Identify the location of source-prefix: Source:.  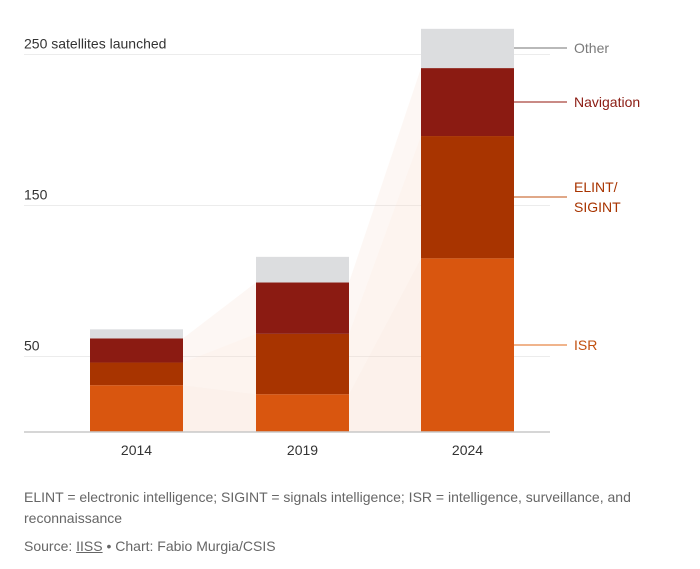
(50, 546).